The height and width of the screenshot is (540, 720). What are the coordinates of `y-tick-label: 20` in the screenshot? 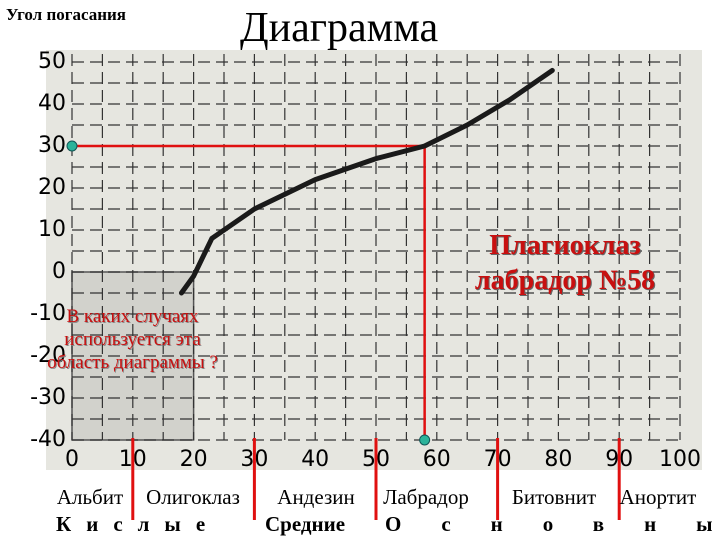 It's located at (52, 187).